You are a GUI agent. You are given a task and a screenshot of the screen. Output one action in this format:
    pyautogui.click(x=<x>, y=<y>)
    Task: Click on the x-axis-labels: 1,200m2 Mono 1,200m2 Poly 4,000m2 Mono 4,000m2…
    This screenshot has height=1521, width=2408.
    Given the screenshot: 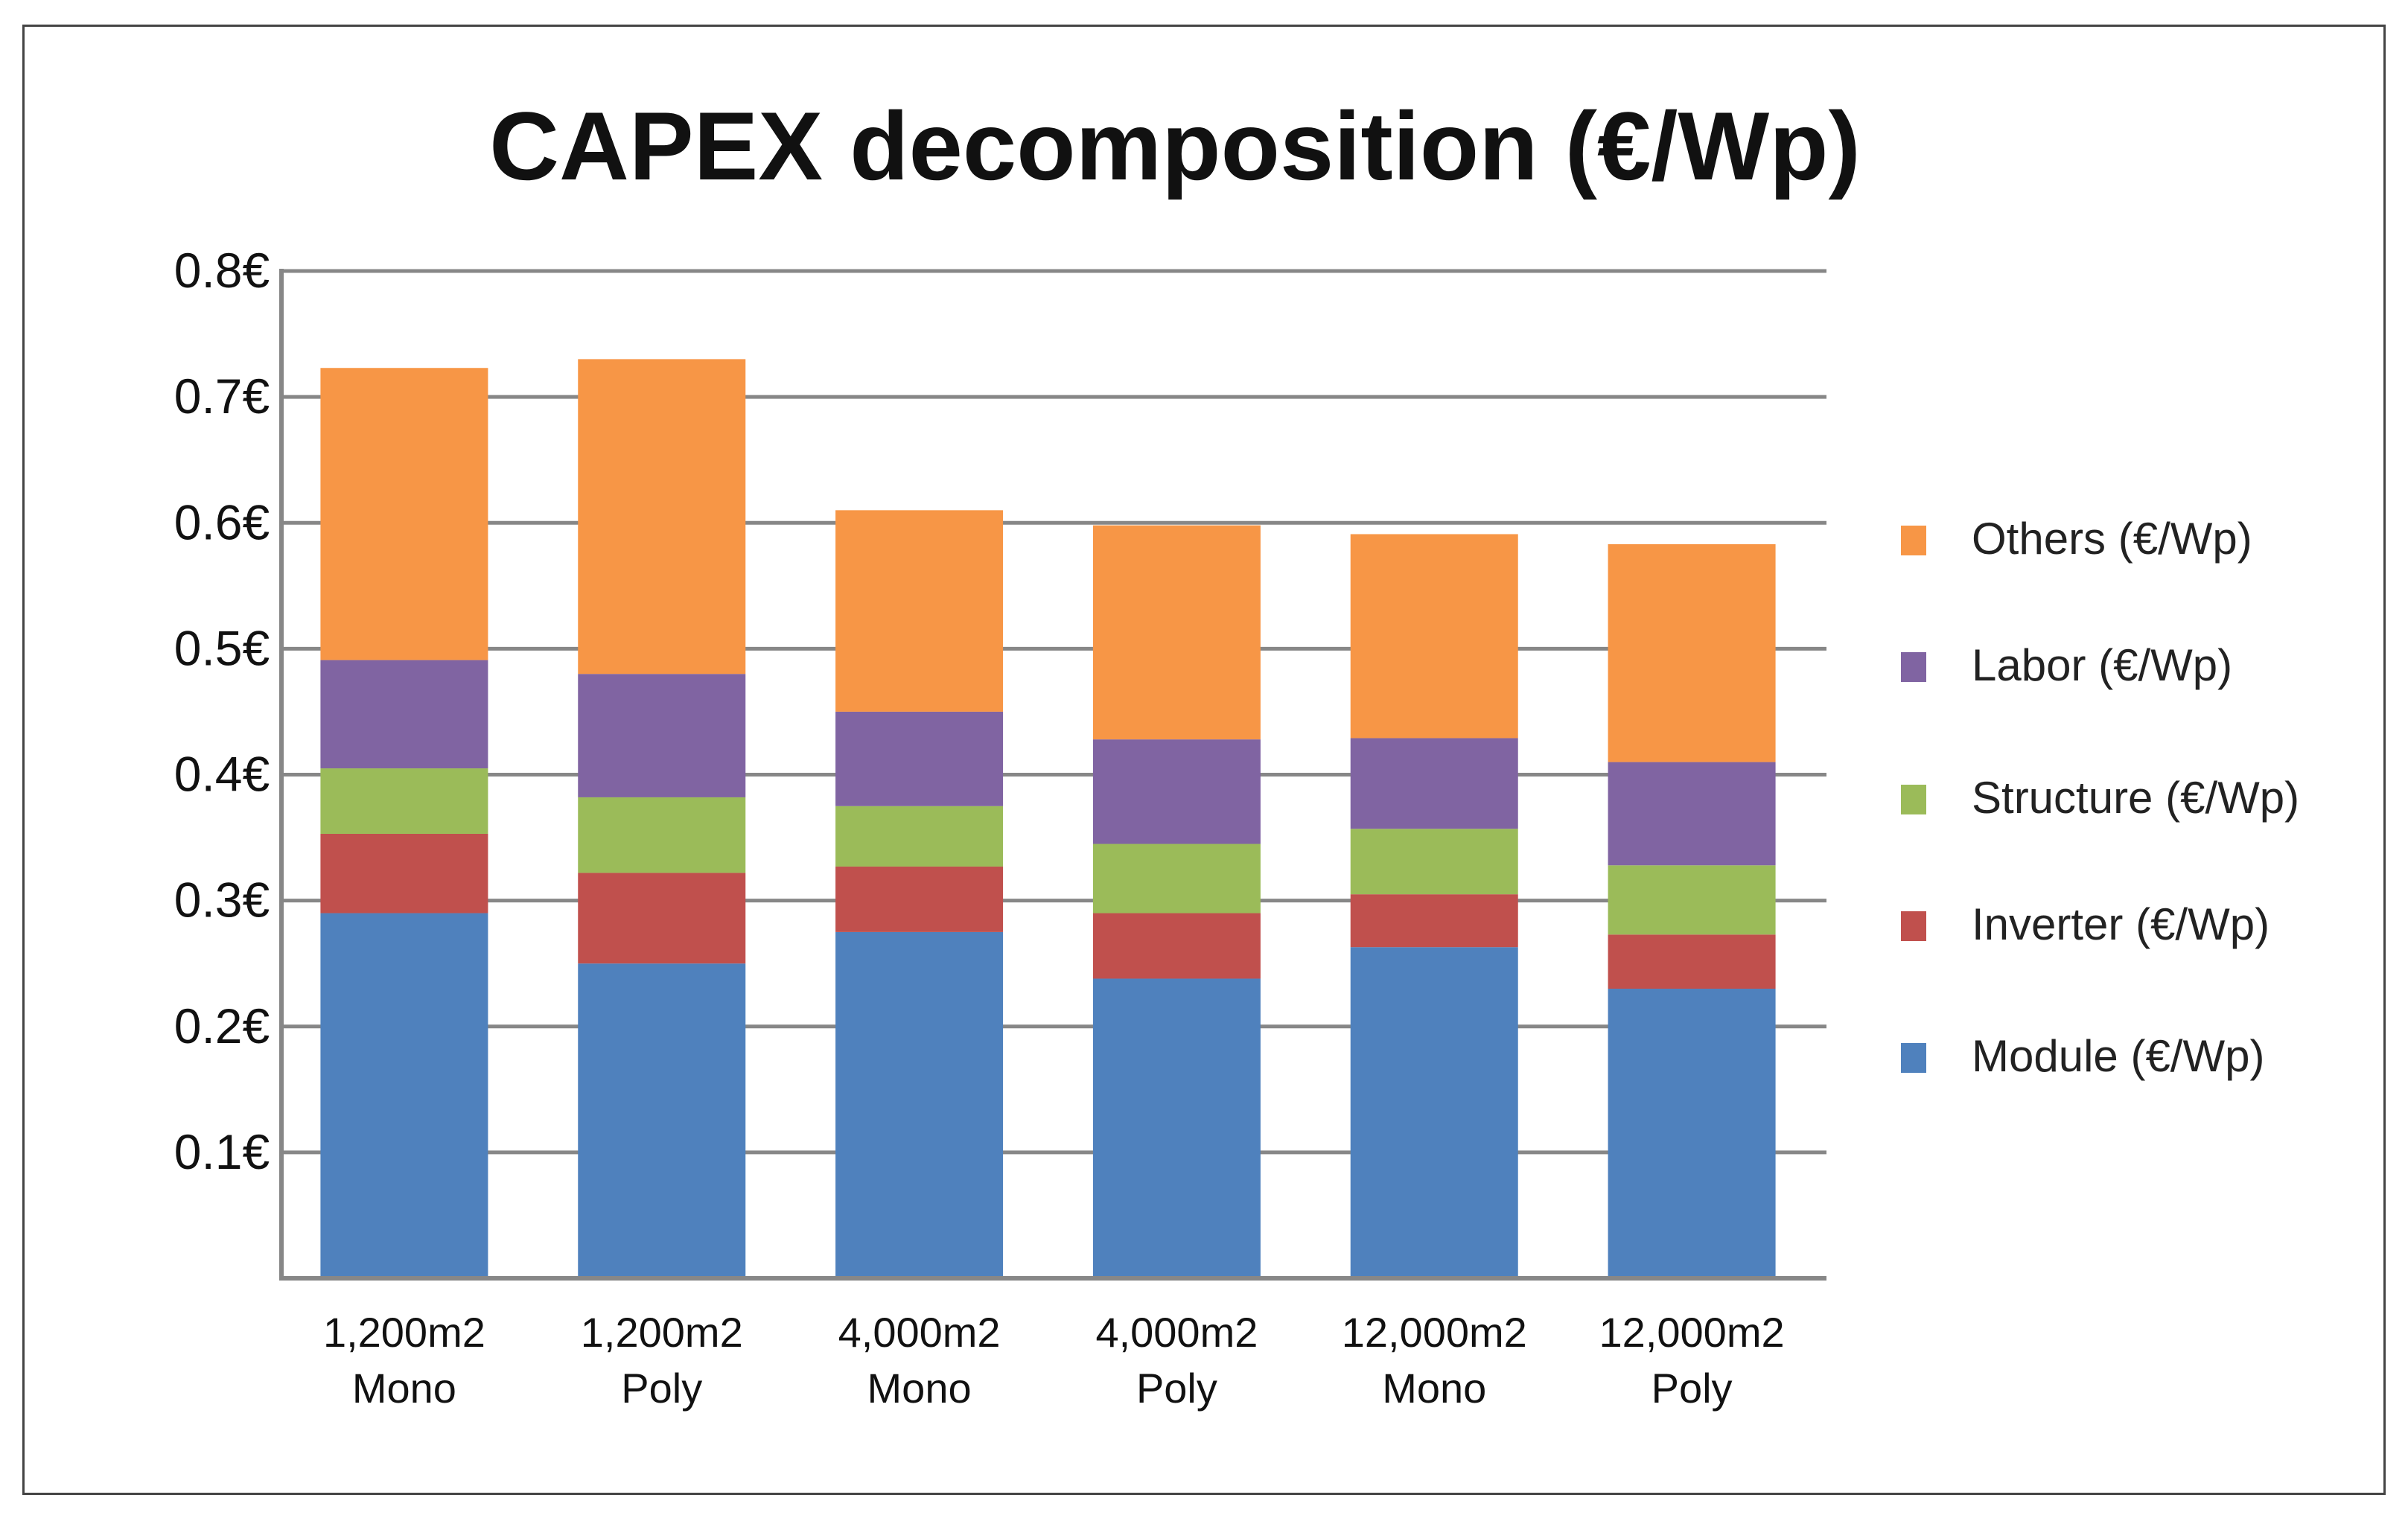 What is the action you would take?
    pyautogui.click(x=1054, y=1360)
    